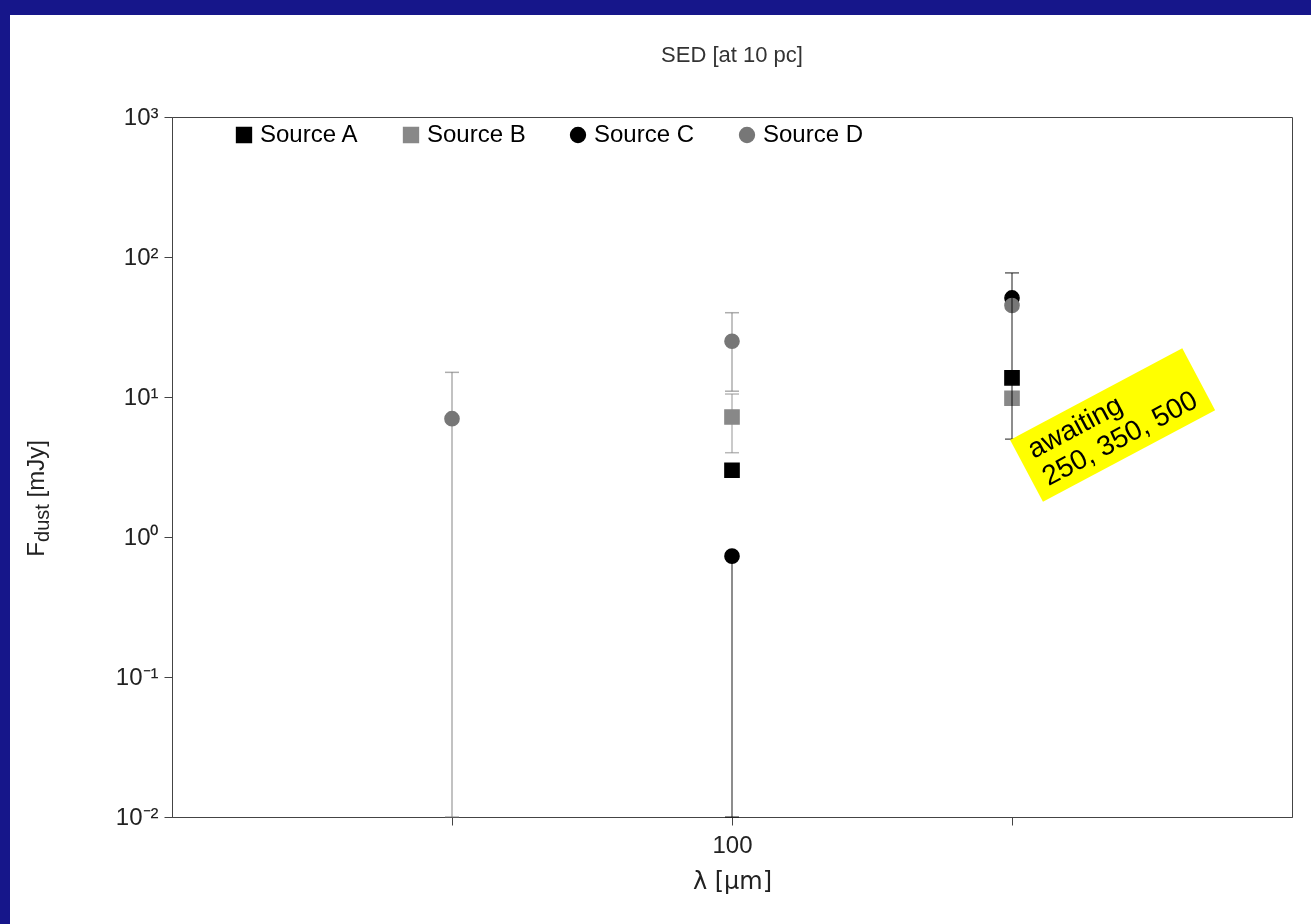 Image resolution: width=1311 pixels, height=924 pixels. I want to click on y-tick-label: 10⁰, so click(141, 536).